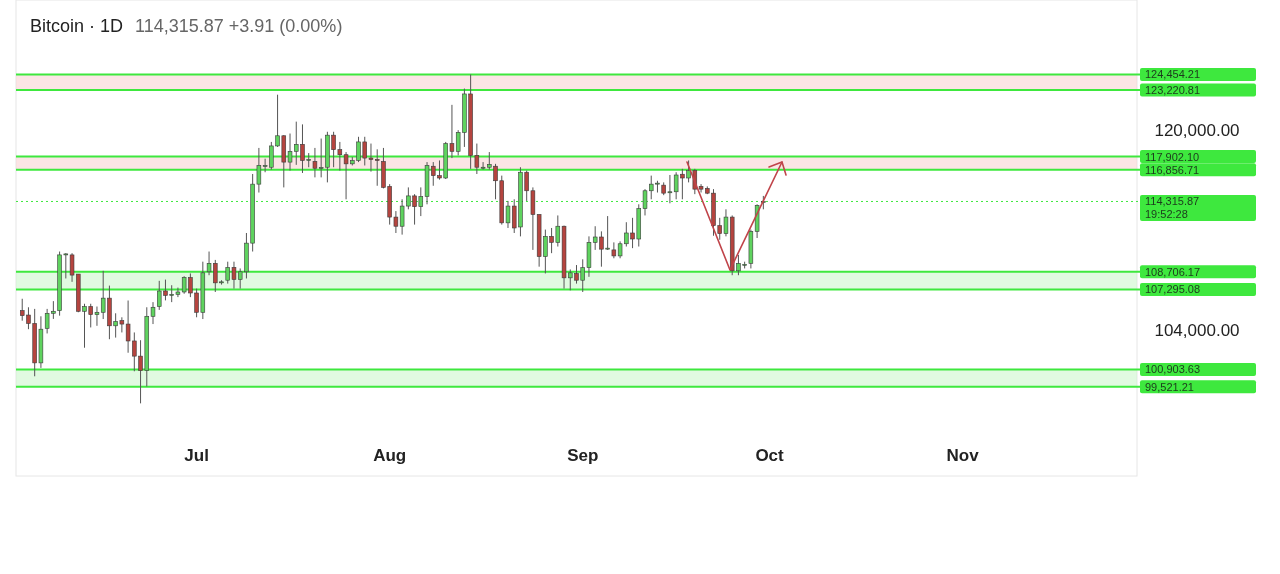 Image resolution: width=1280 pixels, height=574 pixels. What do you see at coordinates (1197, 331) in the screenshot?
I see `y-tick-label: 104,000.00` at bounding box center [1197, 331].